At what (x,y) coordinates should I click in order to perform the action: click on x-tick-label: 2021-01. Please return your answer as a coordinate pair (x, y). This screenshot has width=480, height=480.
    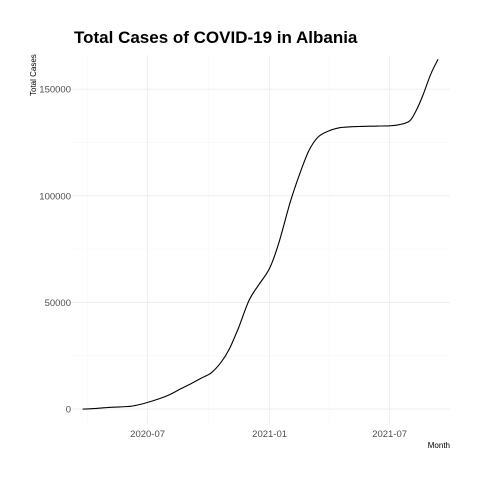
    Looking at the image, I should click on (269, 434).